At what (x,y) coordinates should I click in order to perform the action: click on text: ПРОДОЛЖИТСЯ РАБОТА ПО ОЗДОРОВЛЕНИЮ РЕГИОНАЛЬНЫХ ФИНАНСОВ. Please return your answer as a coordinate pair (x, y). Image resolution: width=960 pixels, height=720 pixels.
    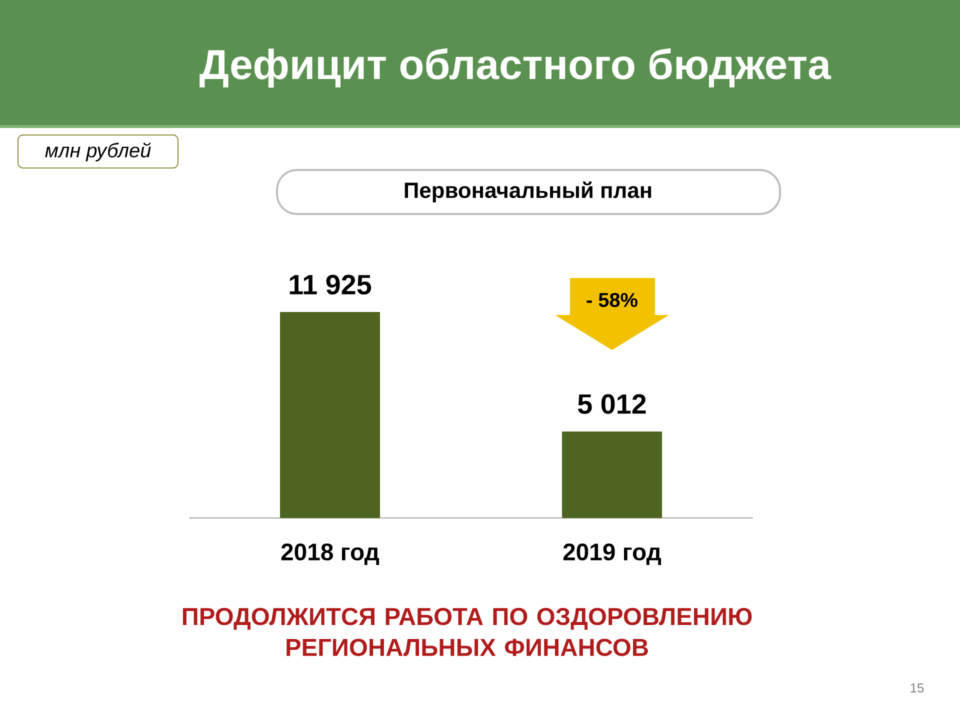
    Looking at the image, I should click on (467, 632).